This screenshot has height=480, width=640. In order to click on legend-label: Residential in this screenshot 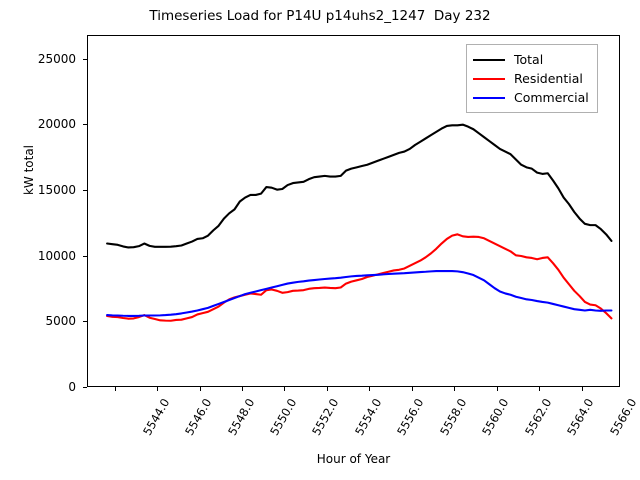, I will do `click(548, 78)`.